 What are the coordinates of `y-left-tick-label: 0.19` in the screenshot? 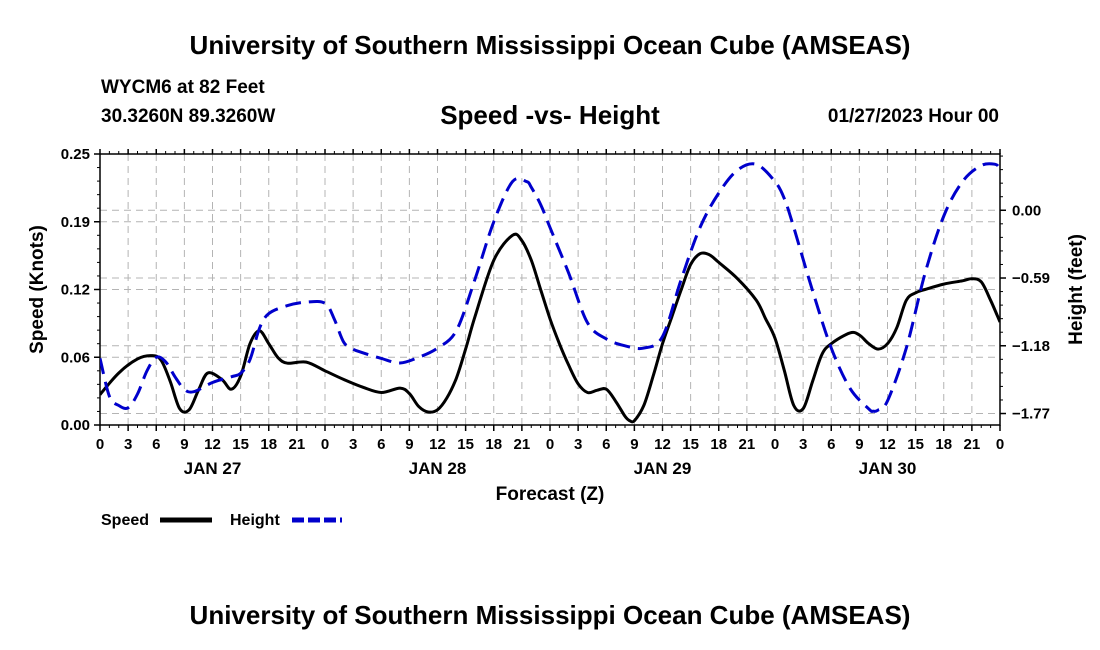 It's located at (75, 222).